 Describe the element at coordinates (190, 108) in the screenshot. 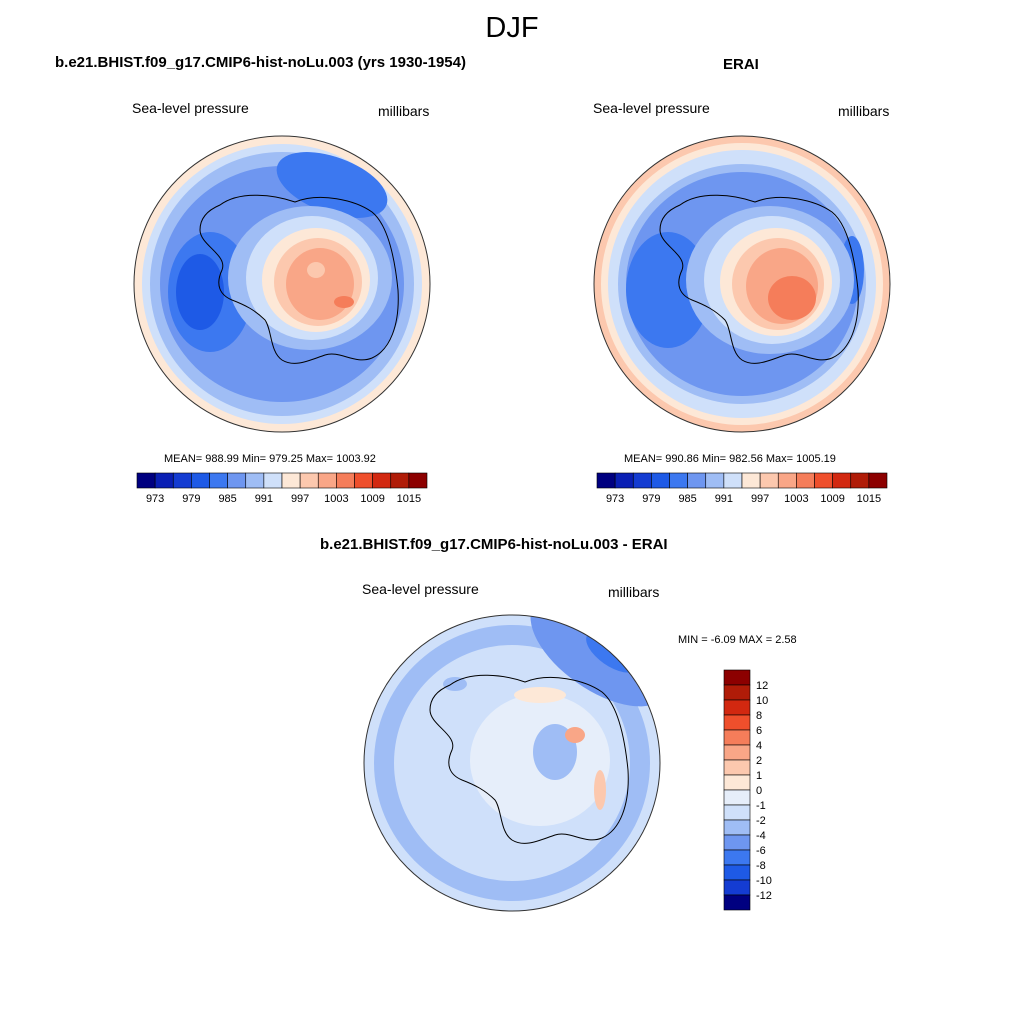

I see `model-field-label: Sea-level pressure` at that location.